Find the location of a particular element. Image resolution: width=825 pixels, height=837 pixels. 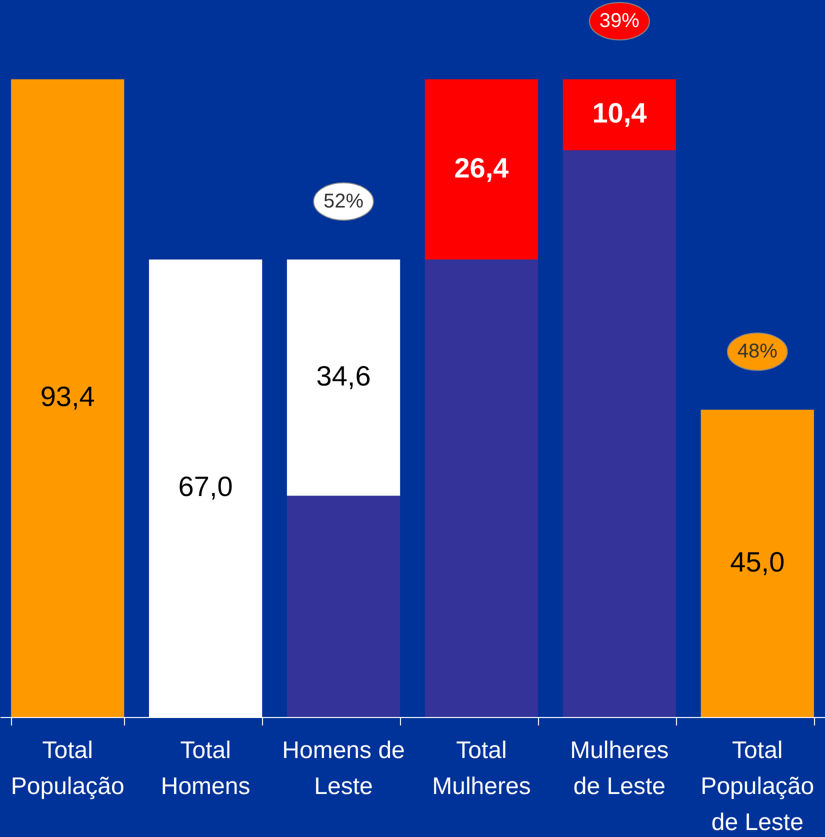

data-label: 93,4 is located at coordinates (67, 396).